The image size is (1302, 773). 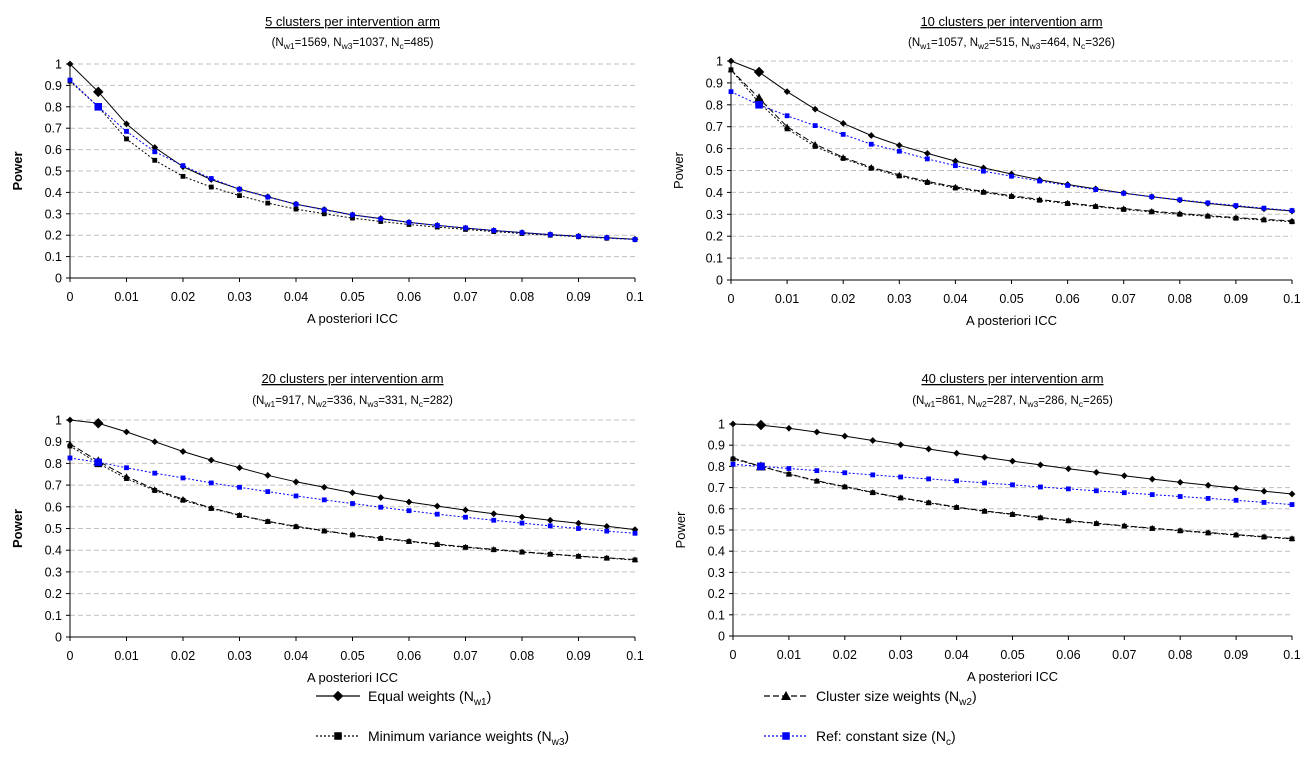 I want to click on legend-label: Minimum variance weights (Nw3), so click(x=468, y=738).